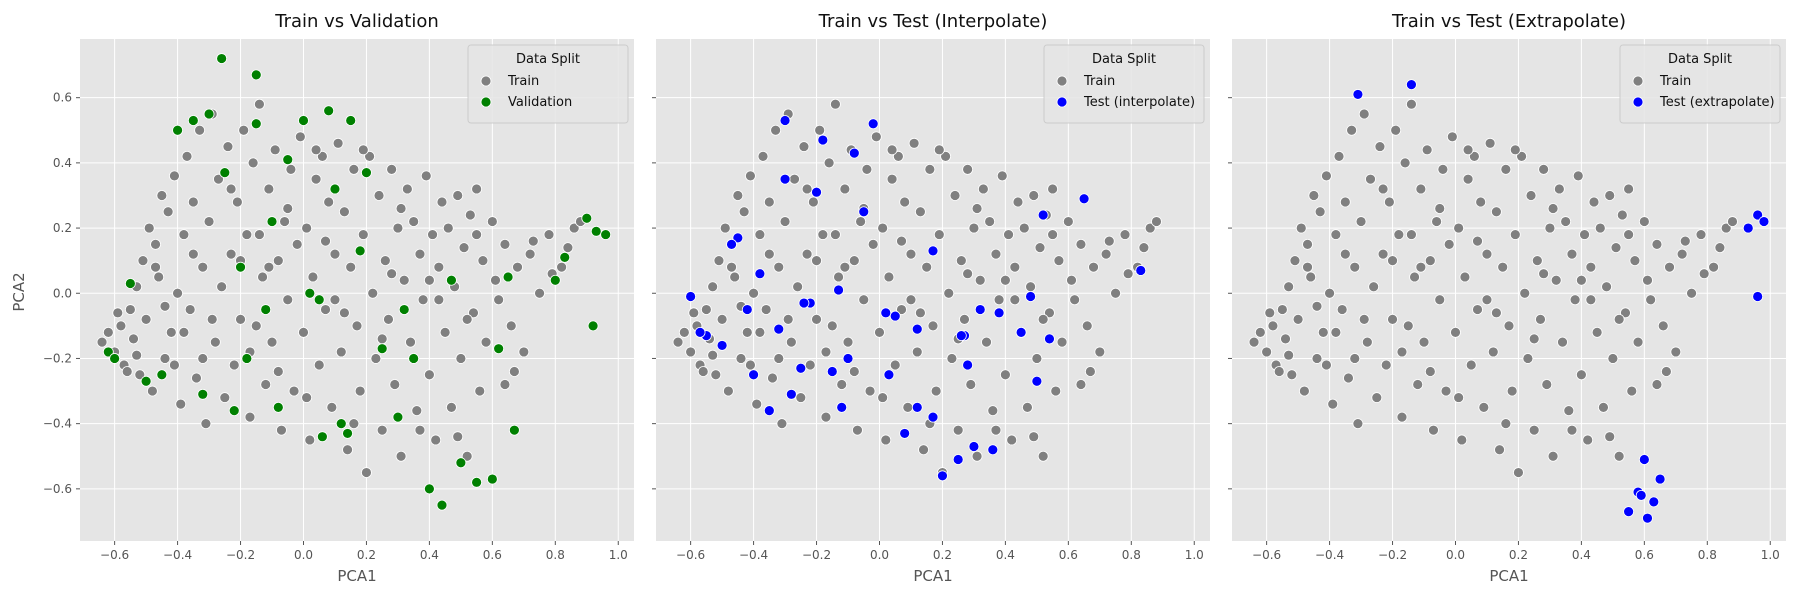  I want to click on x-tick-label: −0.6, so click(1266, 555).